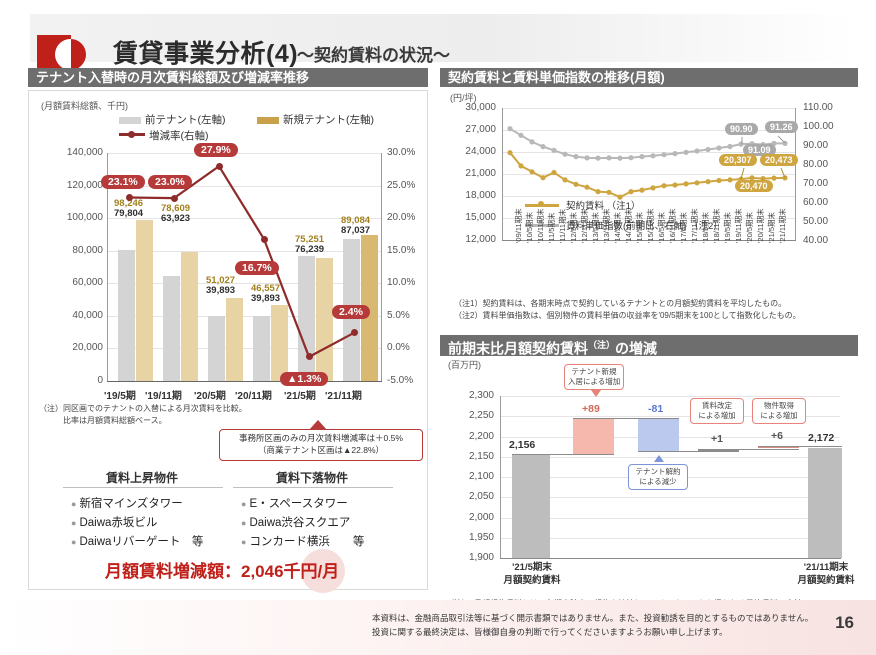  Describe the element at coordinates (401, 250) in the screenshot. I see `left-y2tick-3: 15.0%` at that location.